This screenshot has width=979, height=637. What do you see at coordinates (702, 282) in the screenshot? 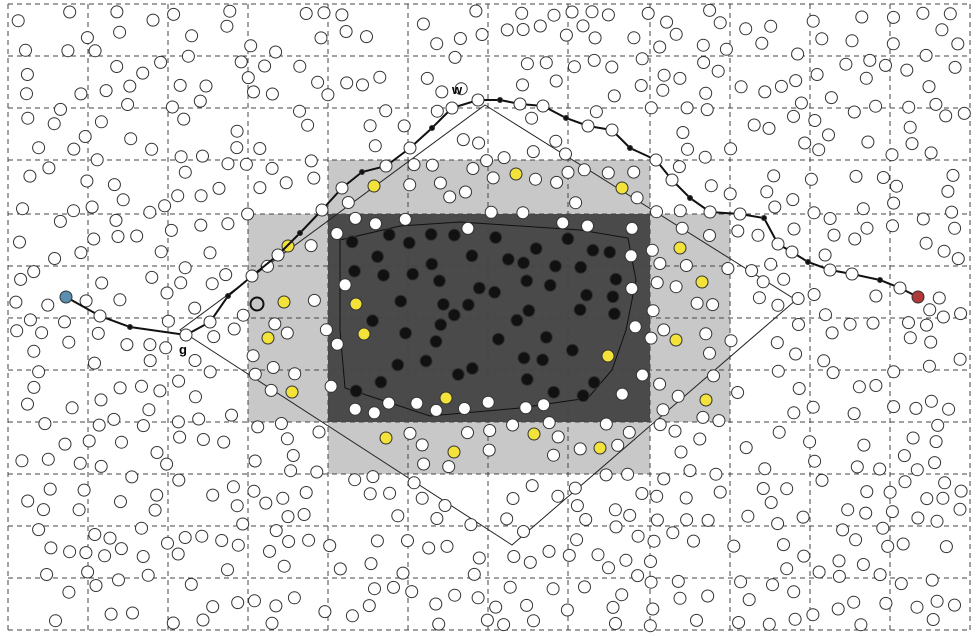
I see `boundary-node` at bounding box center [702, 282].